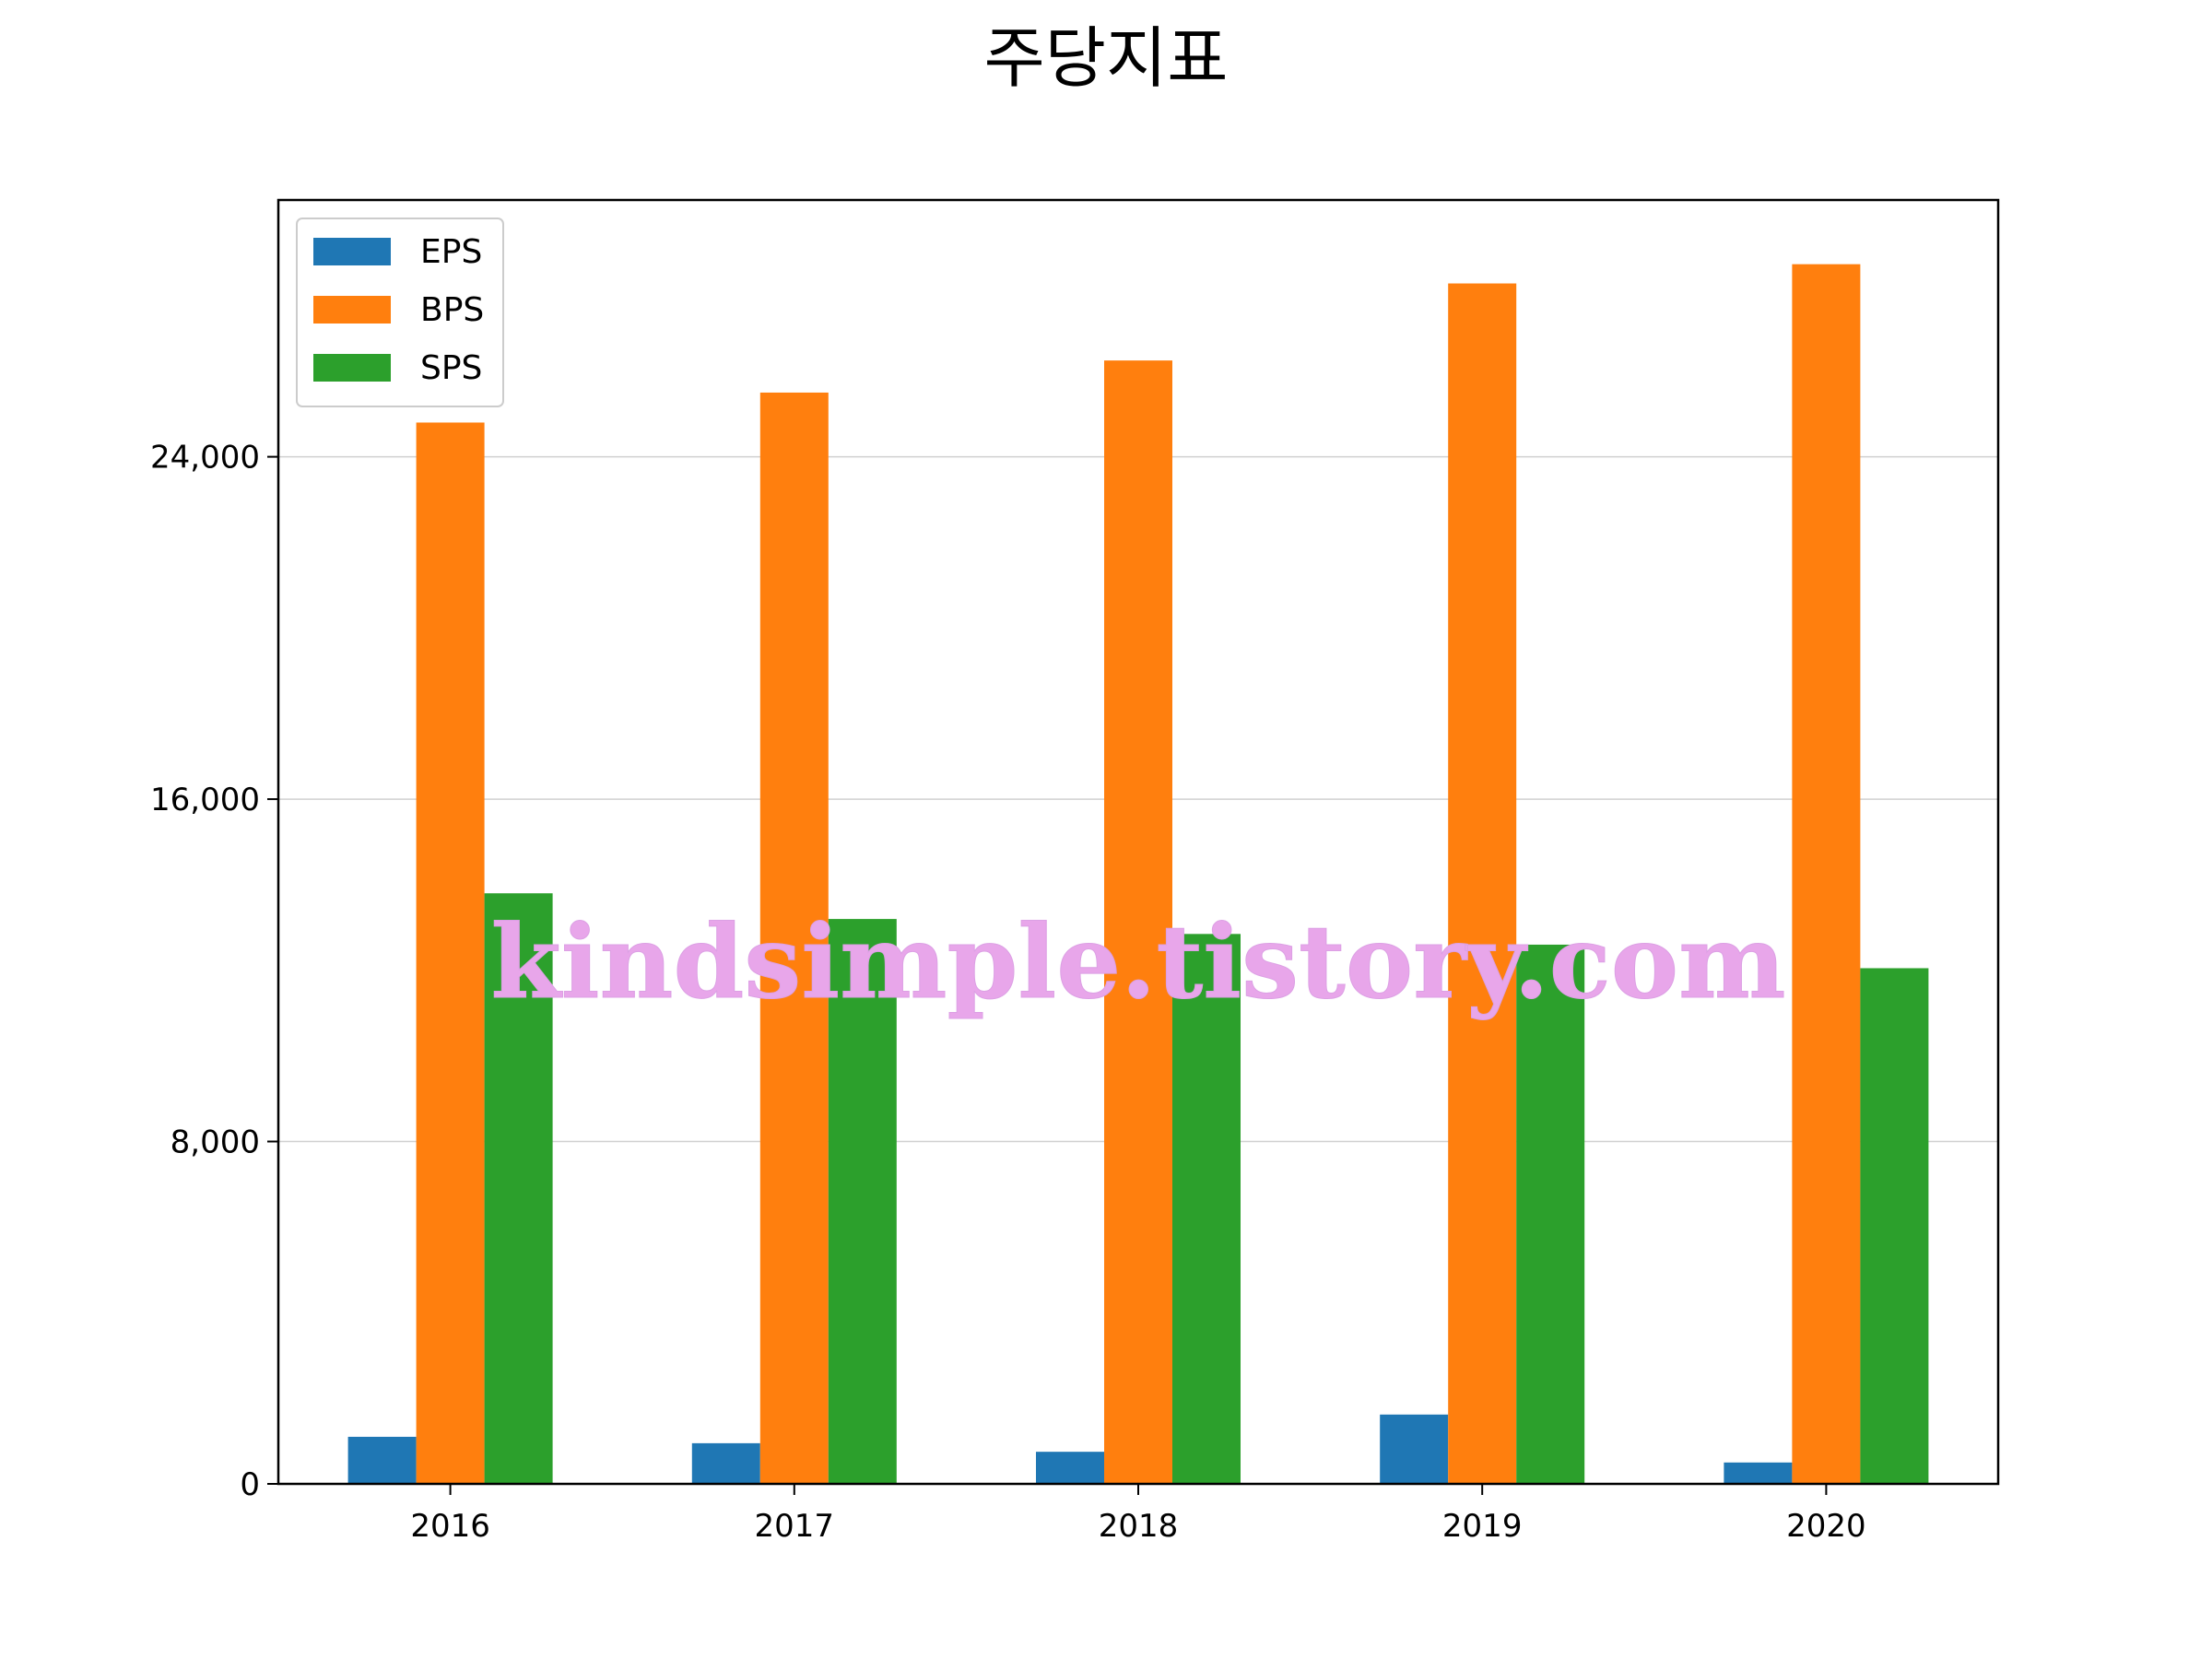 The height and width of the screenshot is (1659, 2212). I want to click on watermark-text: kindsimple.tistory.com, so click(1138, 961).